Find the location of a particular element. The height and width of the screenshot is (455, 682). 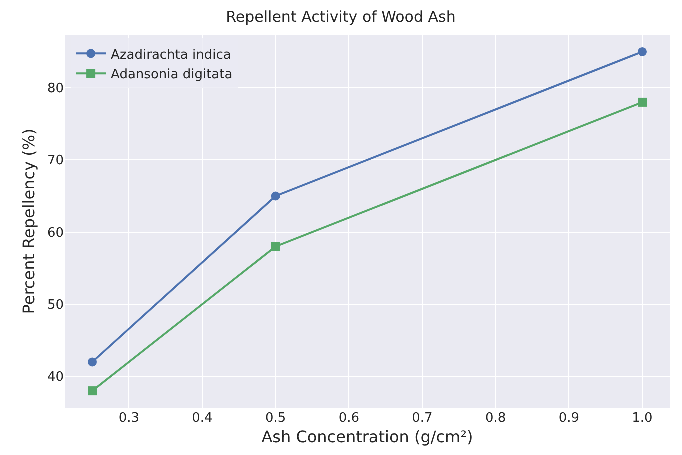

x-tick-label: 0.5 is located at coordinates (275, 418).